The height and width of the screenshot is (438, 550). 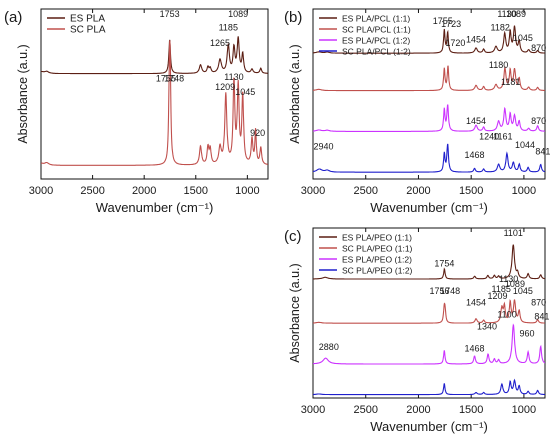 I want to click on panel-label: (c), so click(x=293, y=236).